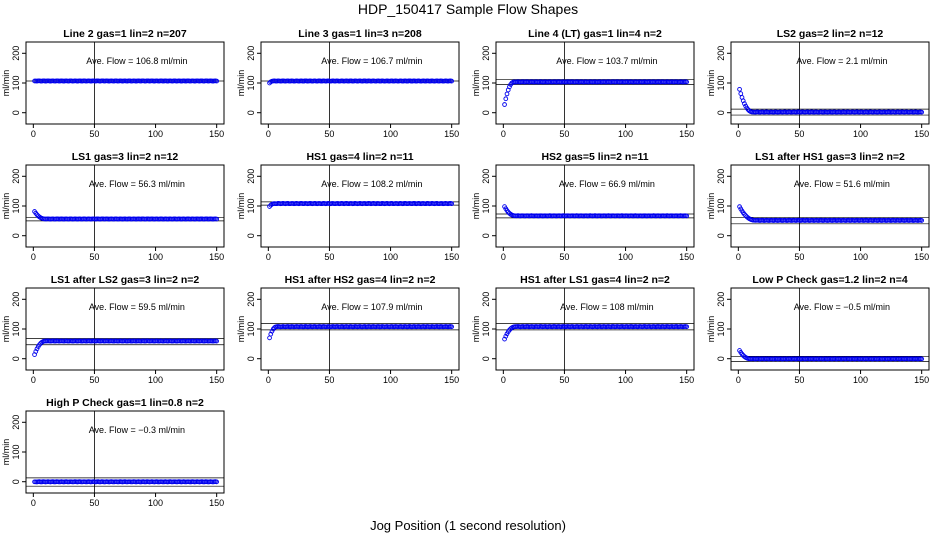 This screenshot has height=540, width=936. Describe the element at coordinates (606, 61) in the screenshot. I see `average-flow-annotation: Ave. Flow = 103.7 ml/min` at that location.